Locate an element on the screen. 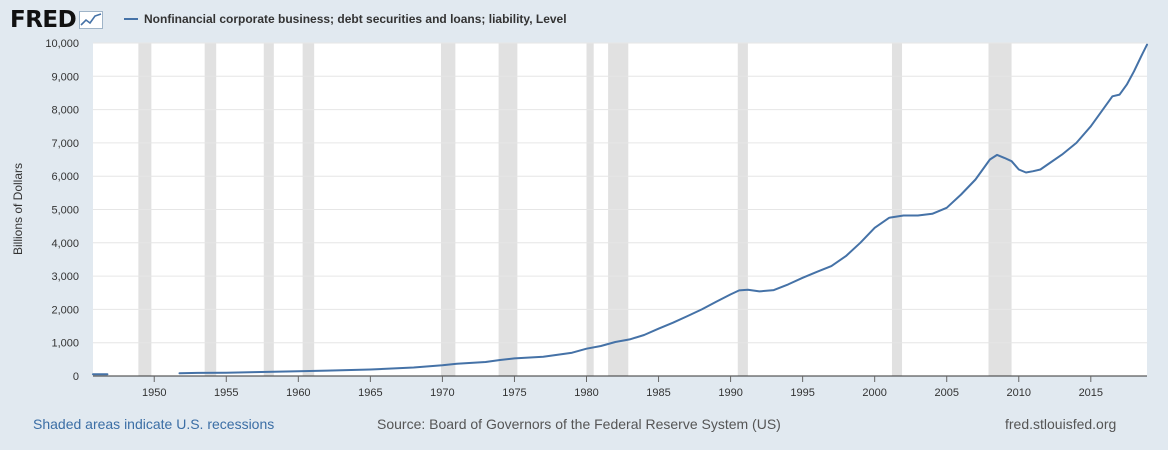  x-tick-label: 2015 is located at coordinates (1091, 393).